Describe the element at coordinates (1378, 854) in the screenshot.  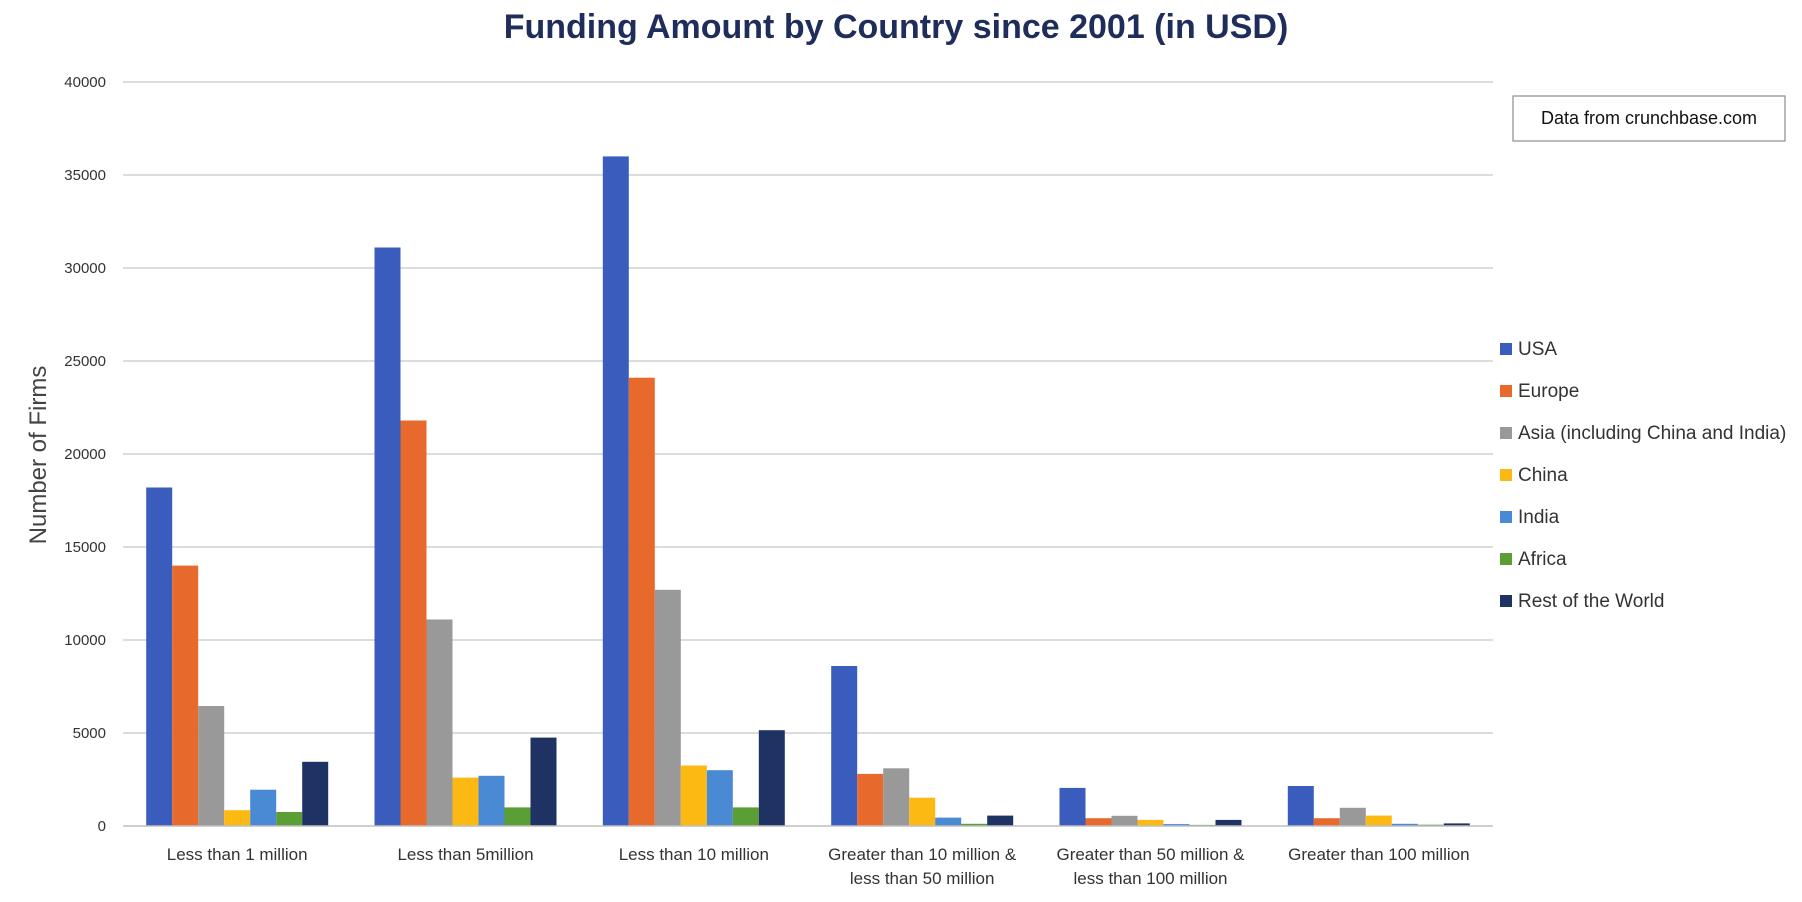
I see `x-category-label: Greater than 100 million` at that location.